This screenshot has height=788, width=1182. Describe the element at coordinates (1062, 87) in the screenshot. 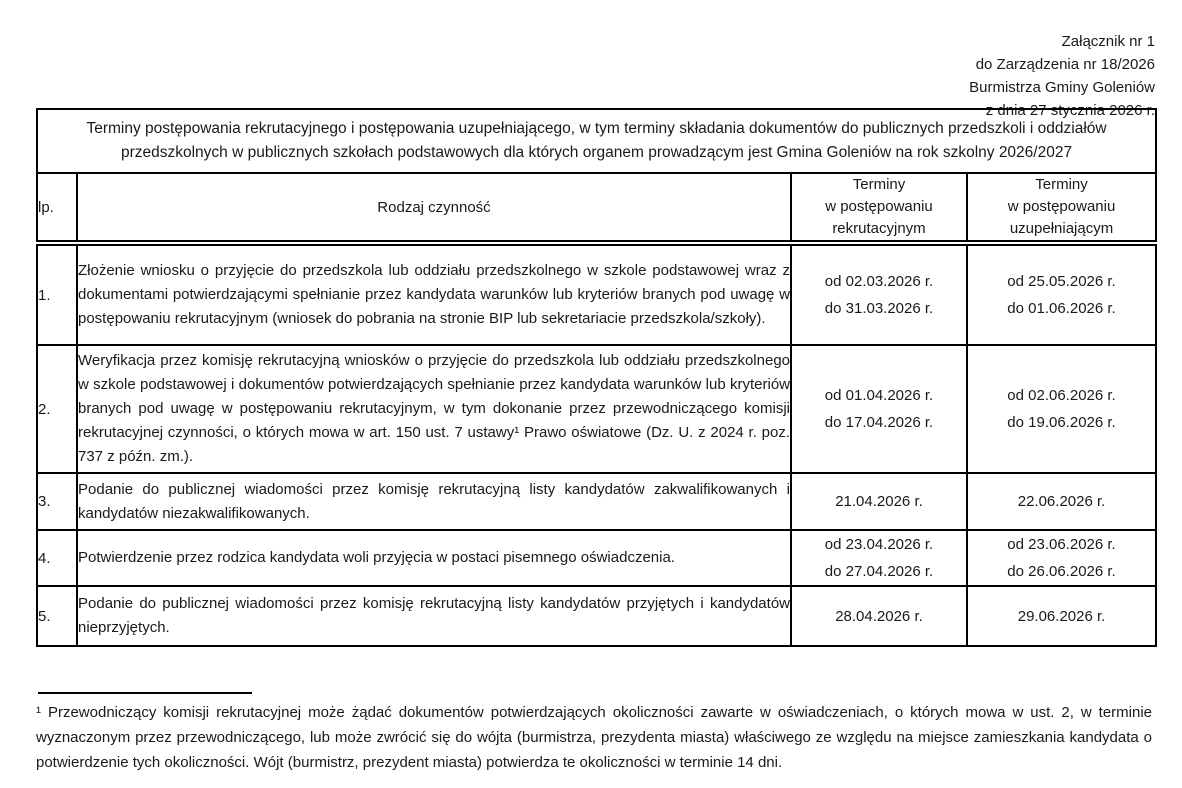

I see `attachment-note-line-3: Burmistrza Gminy Goleniów` at that location.